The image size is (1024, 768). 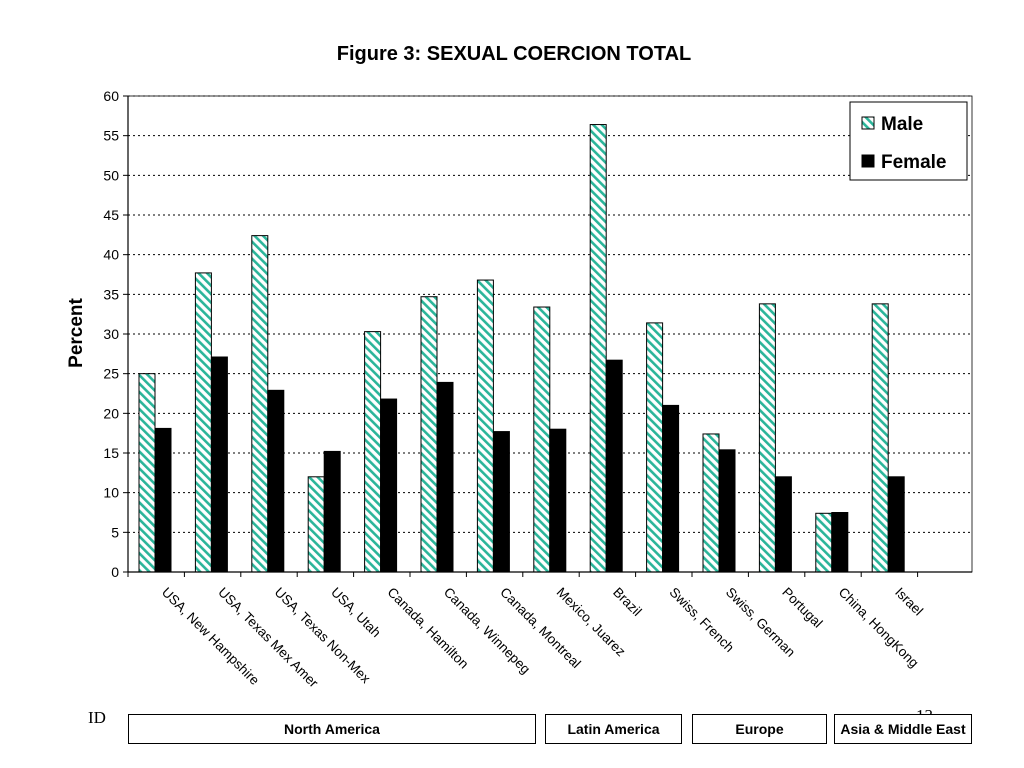 What do you see at coordinates (902, 124) in the screenshot?
I see `legend-label-male: Male` at bounding box center [902, 124].